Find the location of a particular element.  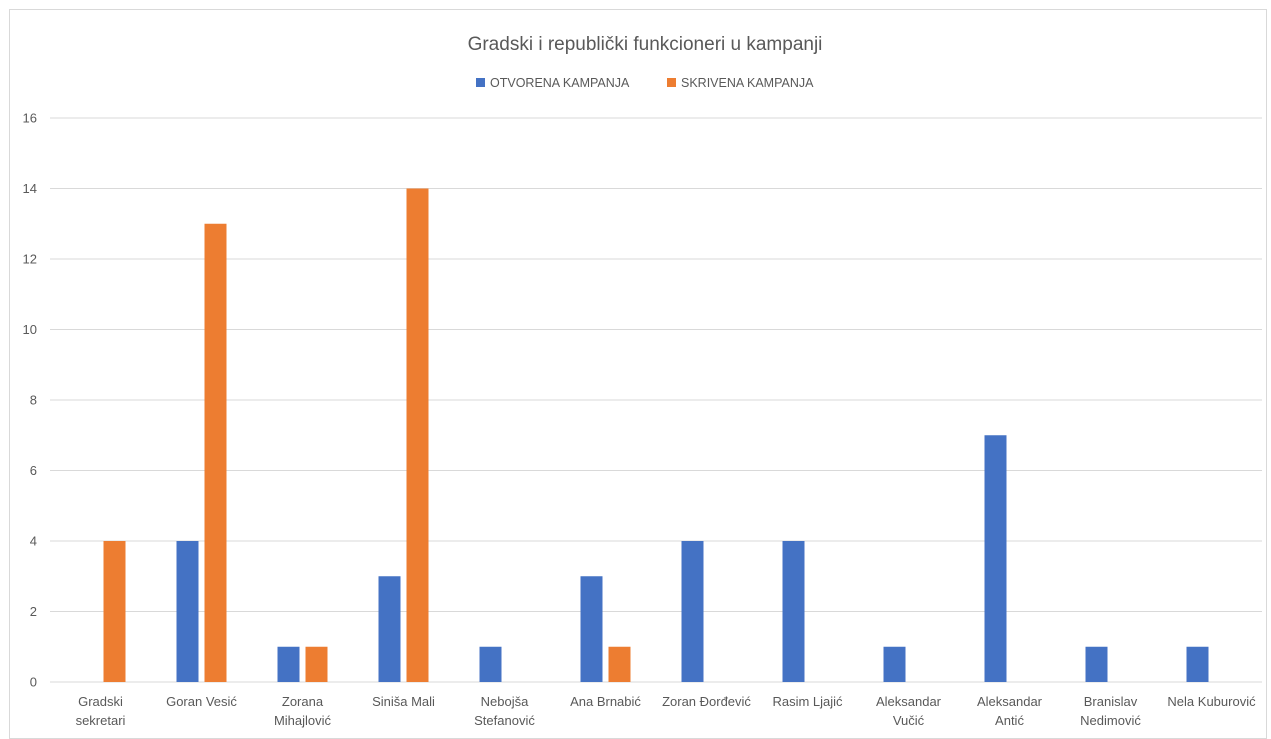

y-axis: 0 2 4 6 8 10 12 14 16 is located at coordinates (30, 400).